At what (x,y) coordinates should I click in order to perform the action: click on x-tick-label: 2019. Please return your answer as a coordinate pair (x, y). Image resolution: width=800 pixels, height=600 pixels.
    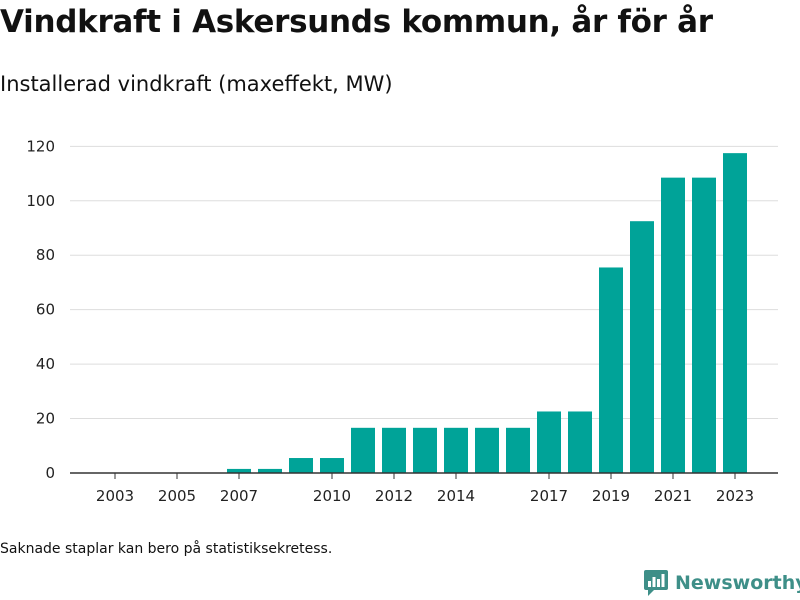
    Looking at the image, I should click on (611, 496).